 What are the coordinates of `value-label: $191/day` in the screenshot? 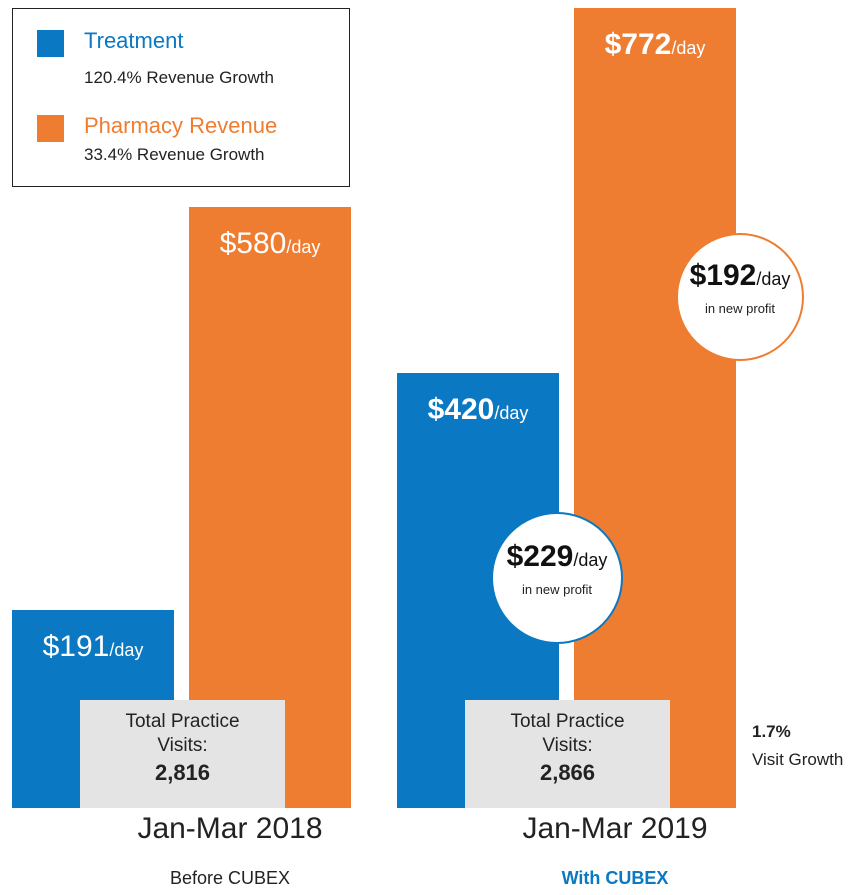 It's located at (93, 647).